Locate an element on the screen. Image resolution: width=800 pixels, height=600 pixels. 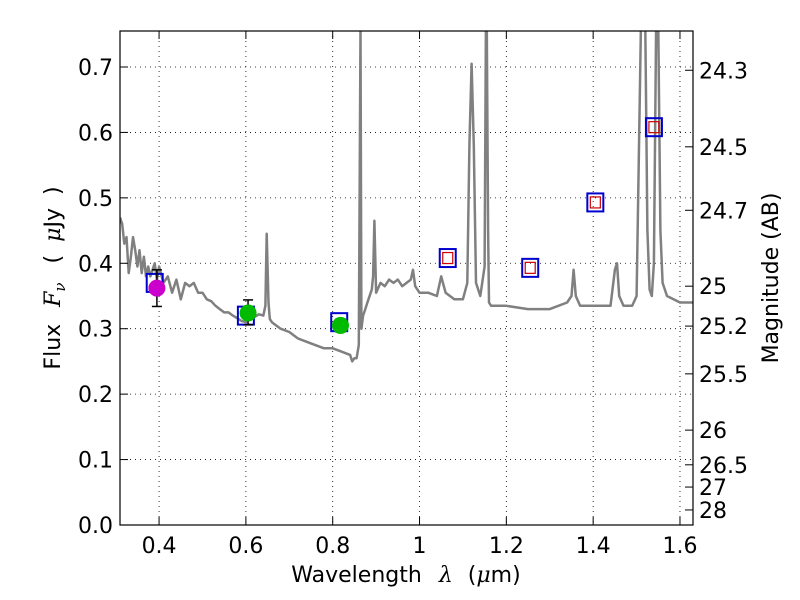
x-tick-label: 1.4 is located at coordinates (593, 546).